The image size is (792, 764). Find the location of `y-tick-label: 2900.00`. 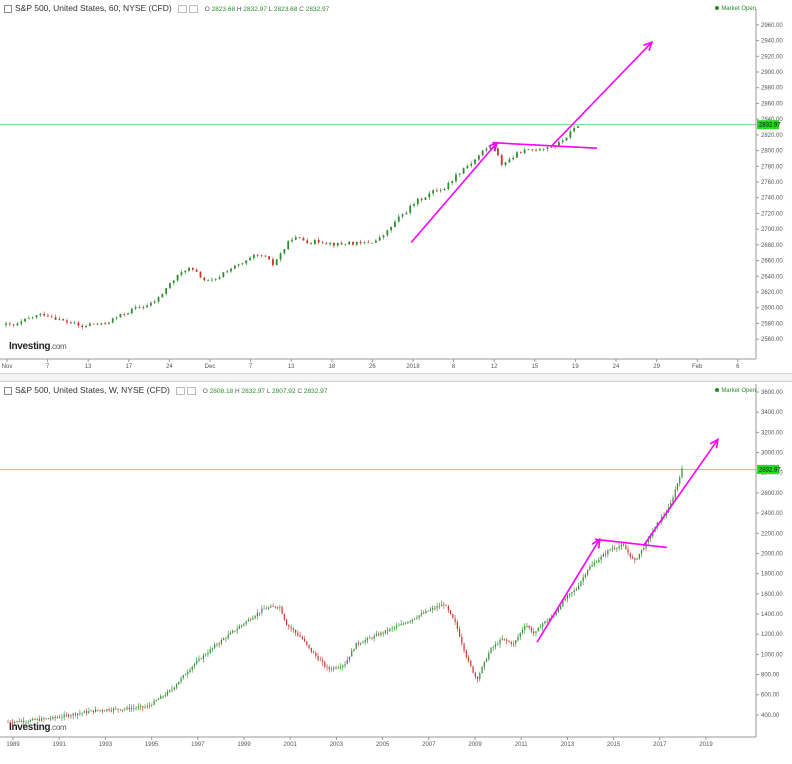

y-tick-label: 2900.00 is located at coordinates (772, 73).